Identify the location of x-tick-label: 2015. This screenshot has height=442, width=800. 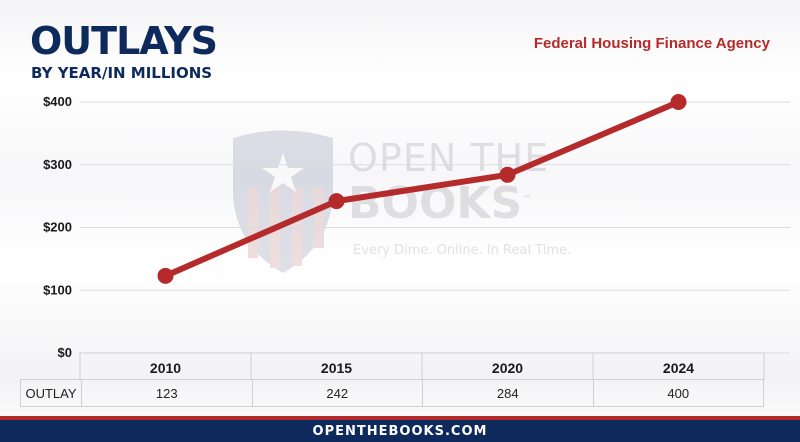
(336, 368).